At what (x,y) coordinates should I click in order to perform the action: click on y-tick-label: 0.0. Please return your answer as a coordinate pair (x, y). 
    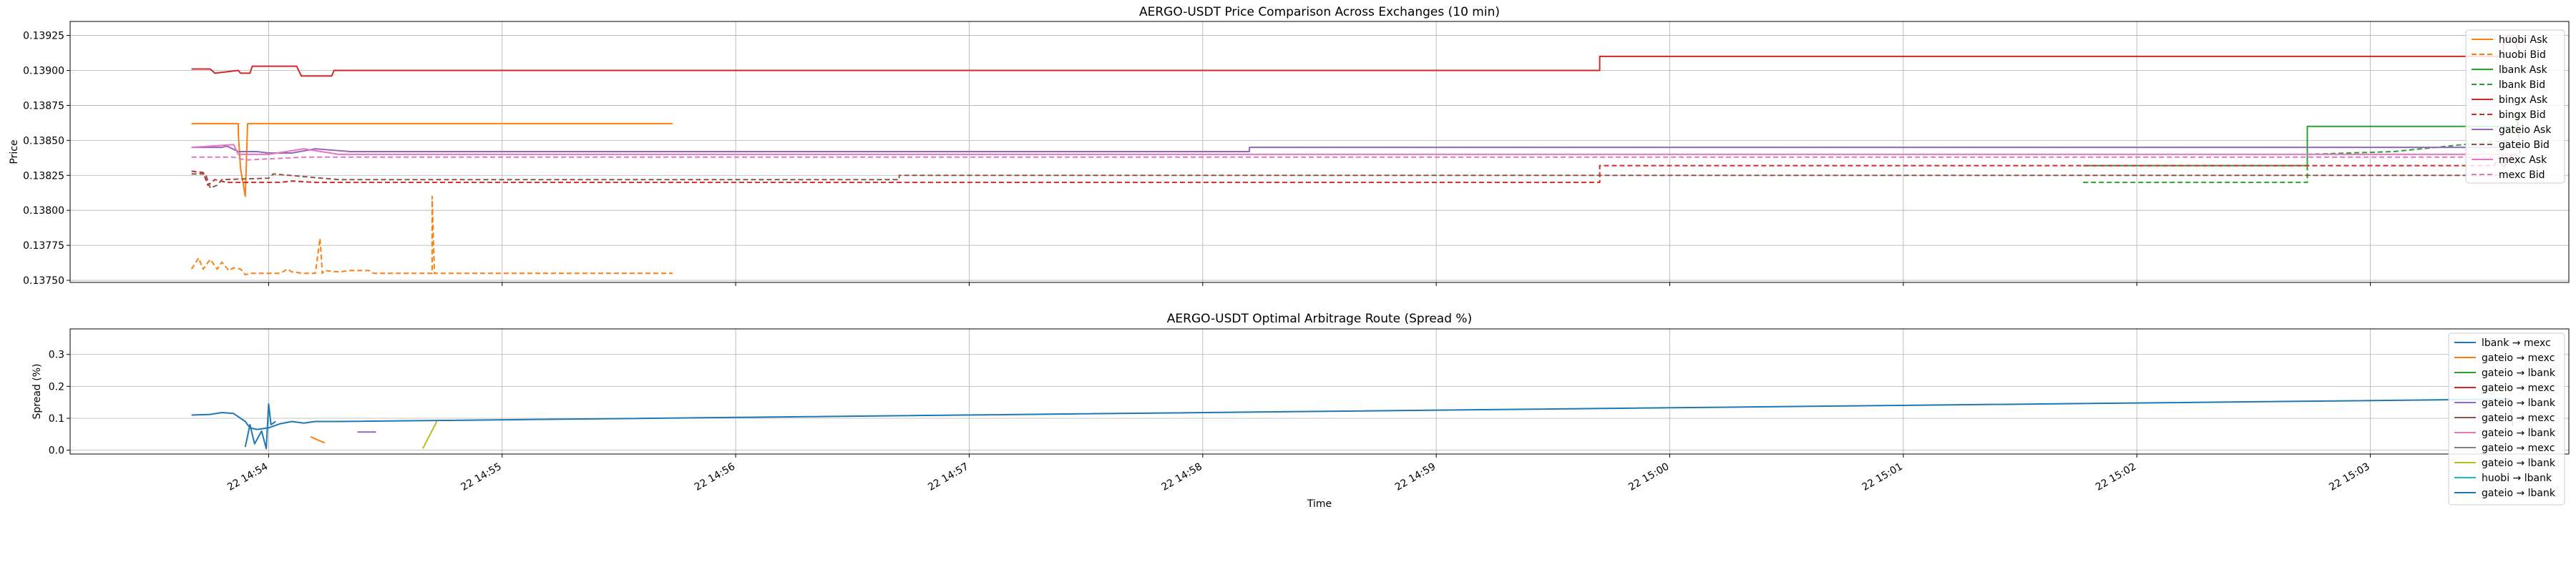
    Looking at the image, I should click on (56, 451).